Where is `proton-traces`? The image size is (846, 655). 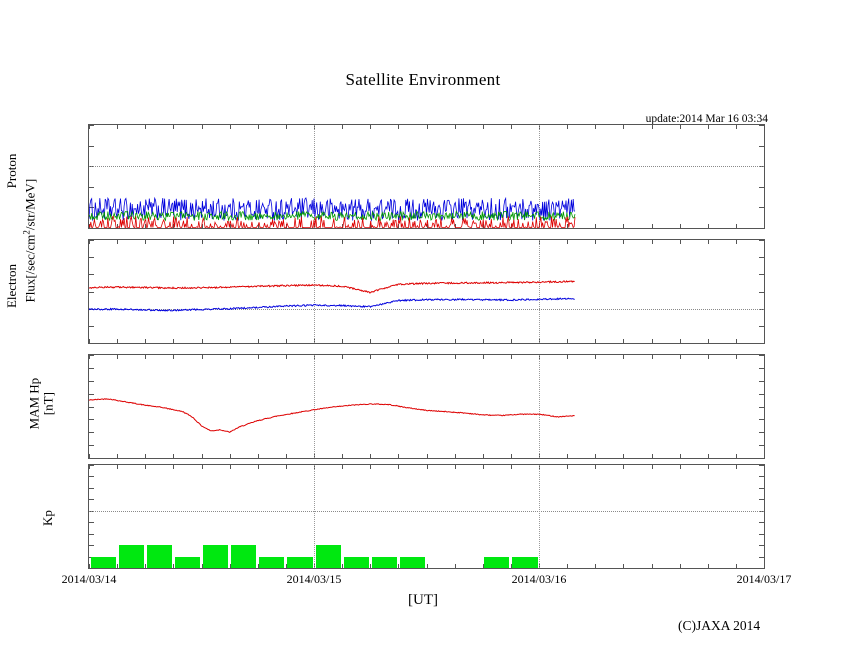 proton-traces is located at coordinates (332, 212).